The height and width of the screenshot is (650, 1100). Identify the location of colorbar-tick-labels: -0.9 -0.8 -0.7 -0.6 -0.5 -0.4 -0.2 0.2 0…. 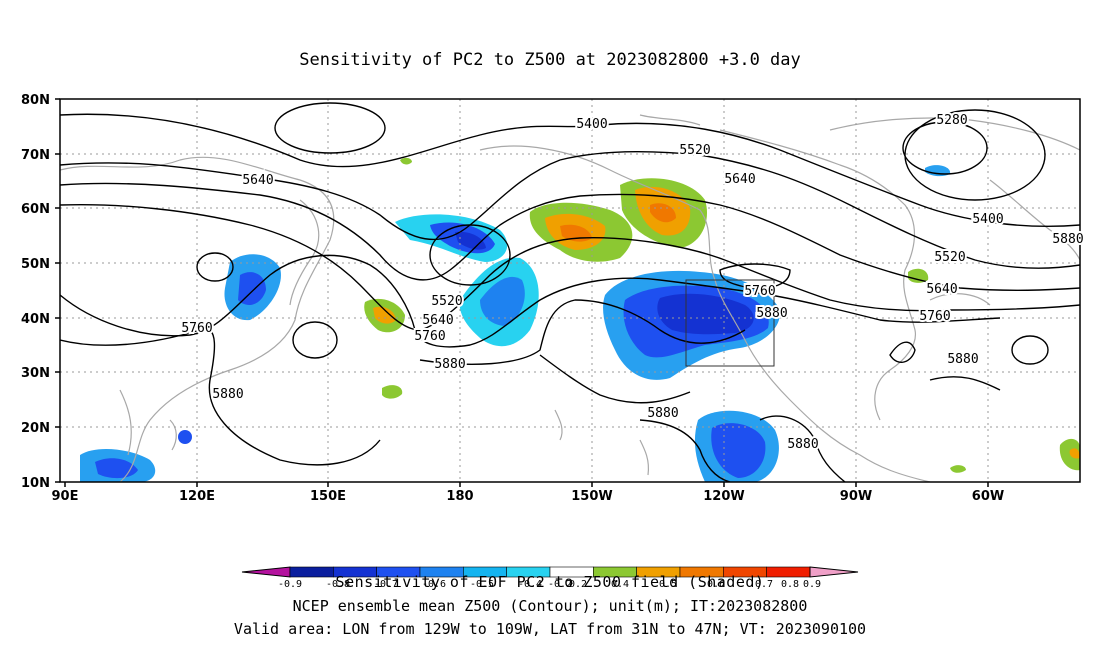
(549, 584).